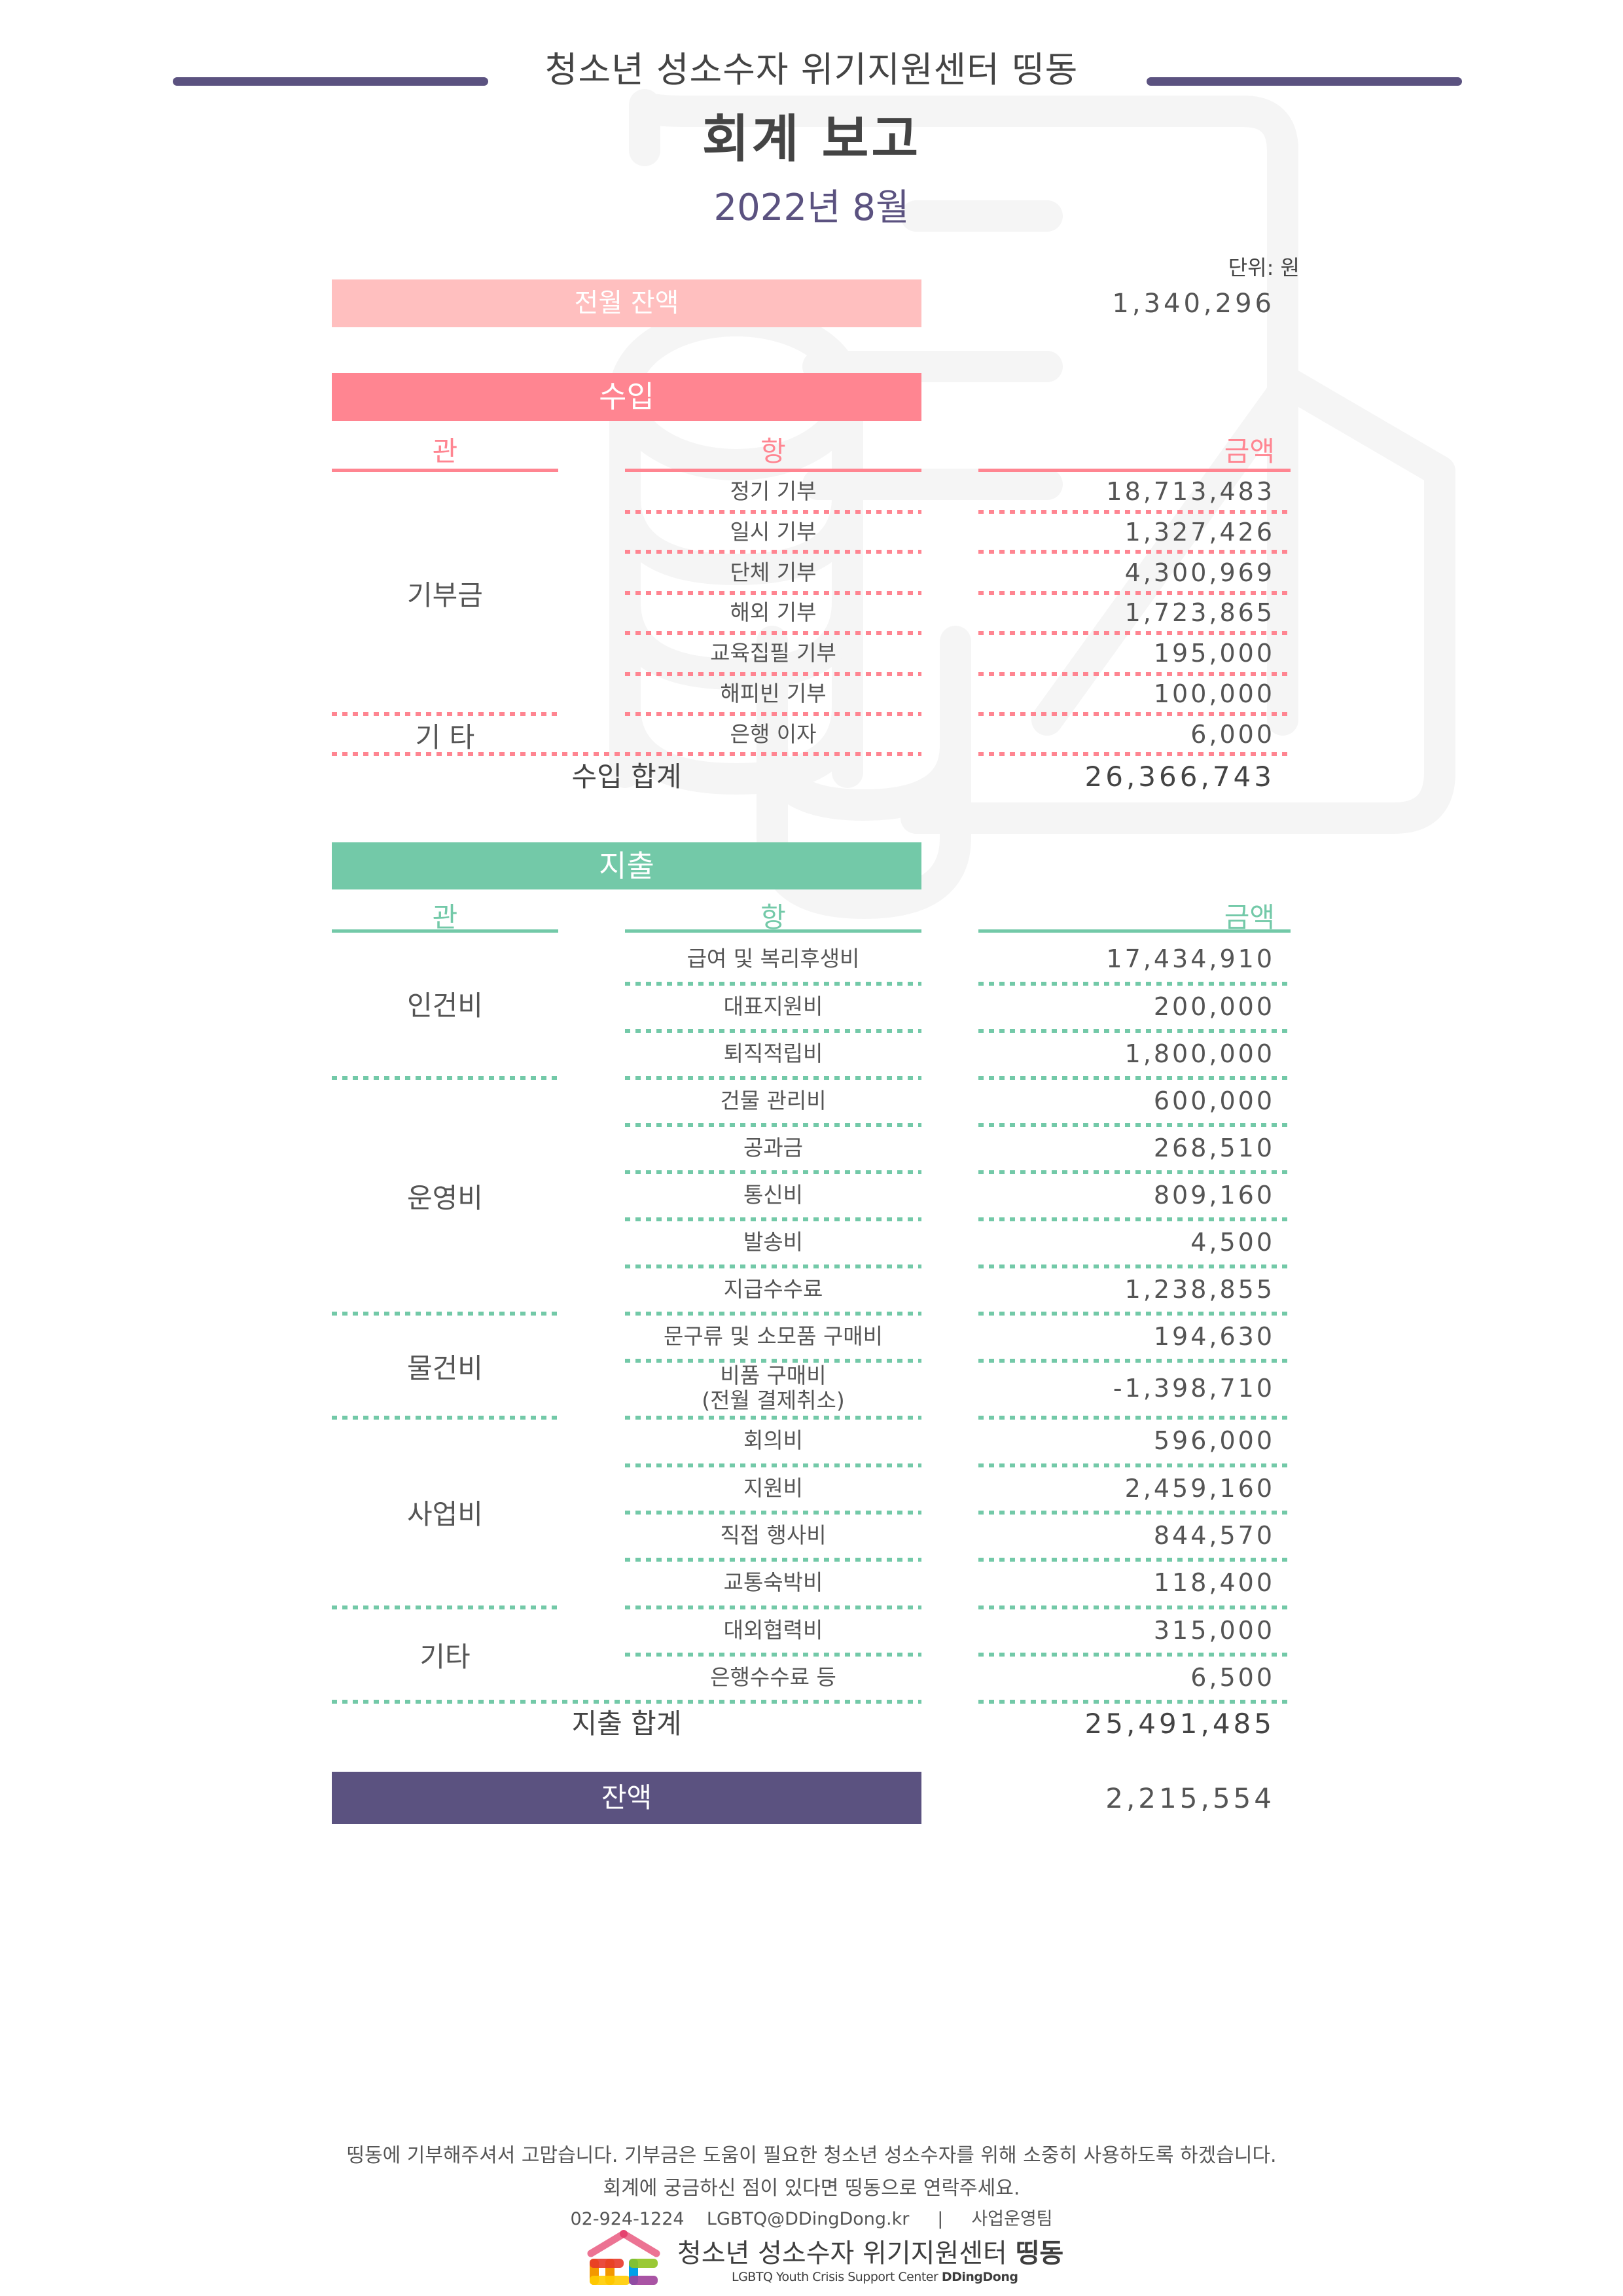 The height and width of the screenshot is (2296, 1623). Describe the element at coordinates (1214, 1440) in the screenshot. I see `expense-amount: 596,000` at that location.